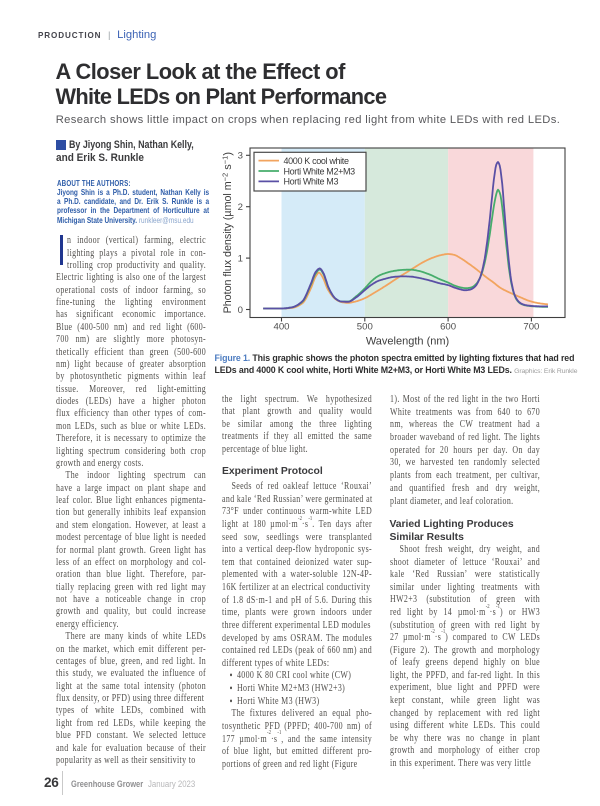 Image resolution: width=600 pixels, height=806 pixels. Describe the element at coordinates (365, 327) in the screenshot. I see `svg-text: 500` at that location.